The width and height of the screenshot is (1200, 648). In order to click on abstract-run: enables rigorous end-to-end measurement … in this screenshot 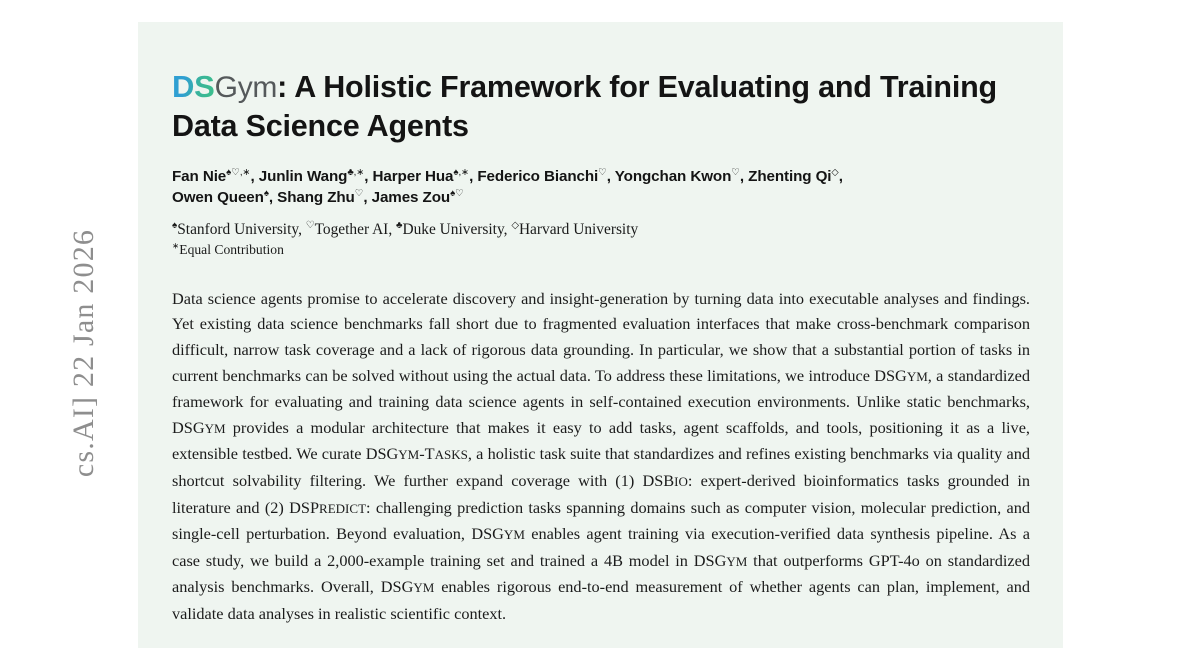, I will do `click(601, 600)`.